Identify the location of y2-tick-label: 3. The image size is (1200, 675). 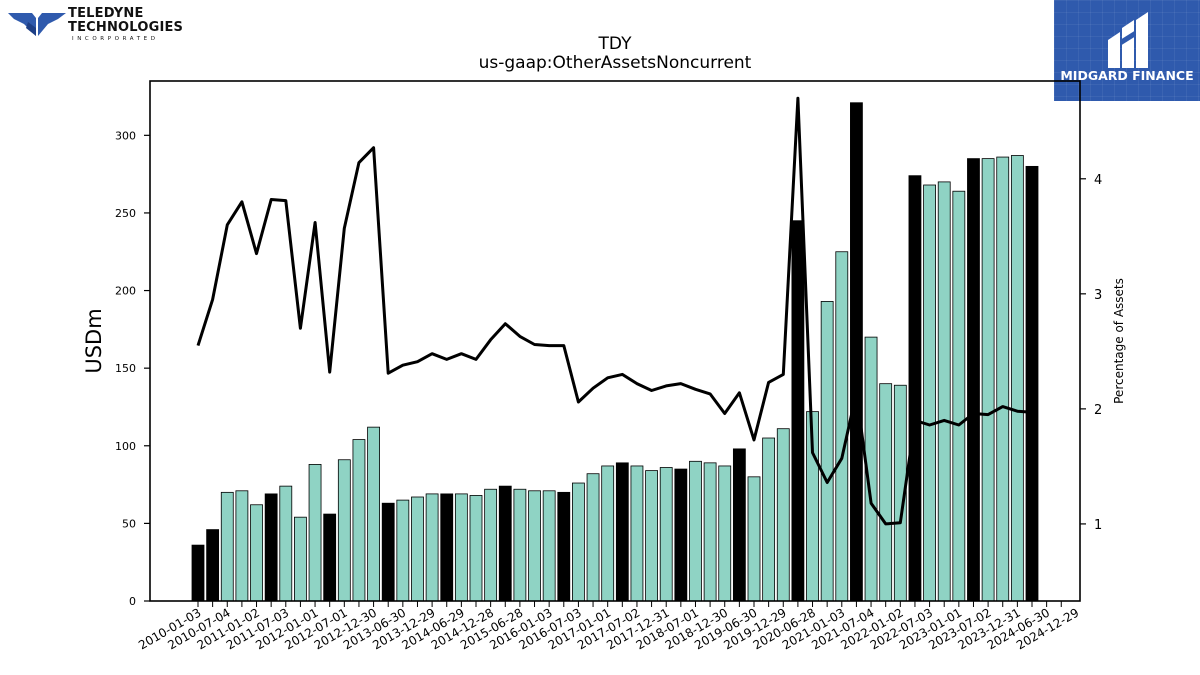
(1098, 295).